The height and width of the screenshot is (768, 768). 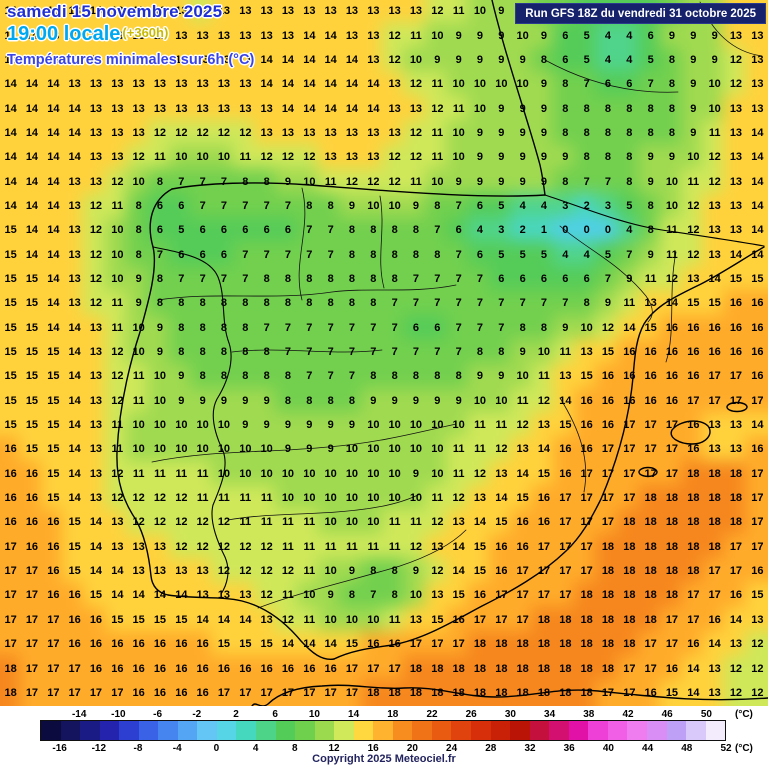 What do you see at coordinates (354, 714) in the screenshot?
I see `colorbar-tick: 14` at bounding box center [354, 714].